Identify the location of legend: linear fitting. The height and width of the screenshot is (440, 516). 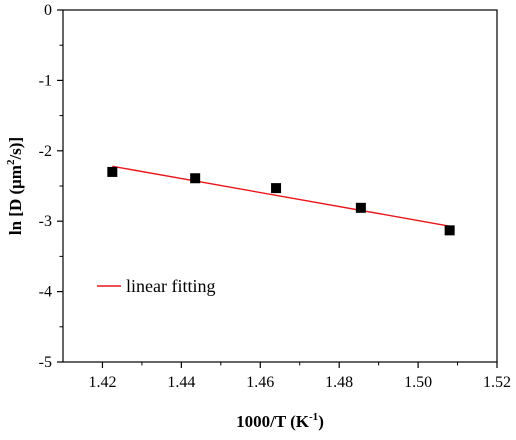
(156, 286).